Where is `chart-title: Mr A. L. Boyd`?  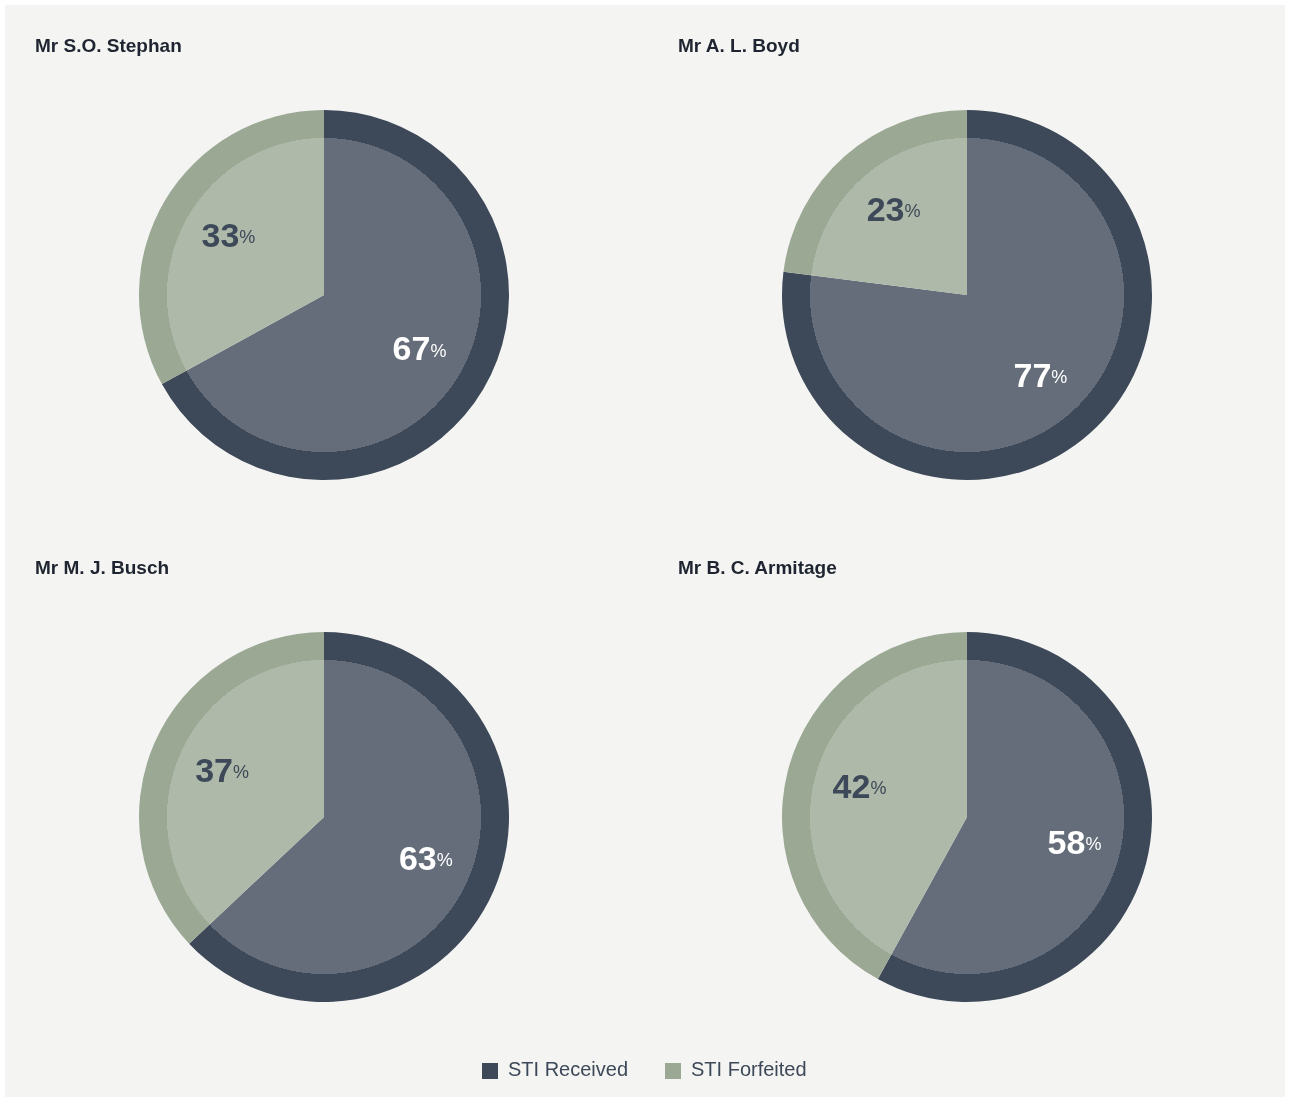 chart-title: Mr A. L. Boyd is located at coordinates (739, 46).